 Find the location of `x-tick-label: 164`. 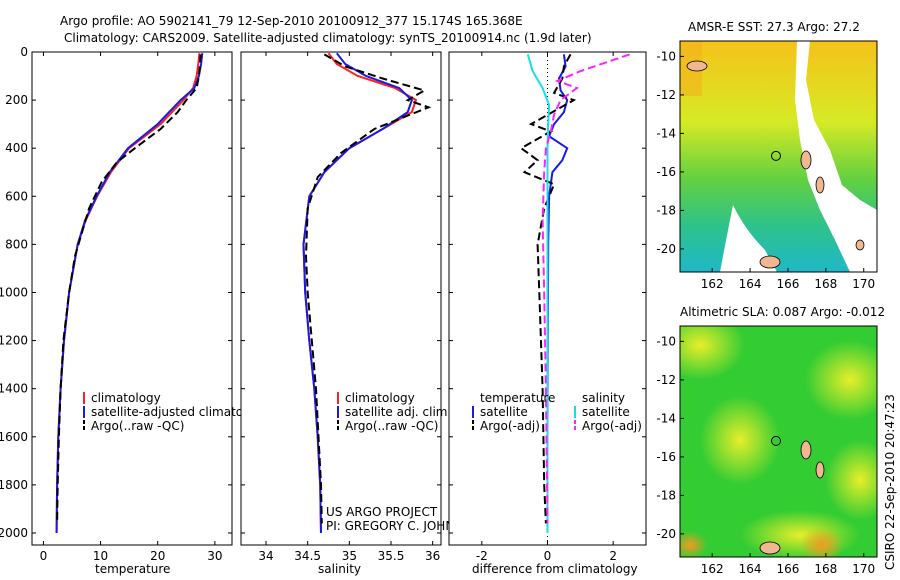

x-tick-label: 164 is located at coordinates (750, 569).